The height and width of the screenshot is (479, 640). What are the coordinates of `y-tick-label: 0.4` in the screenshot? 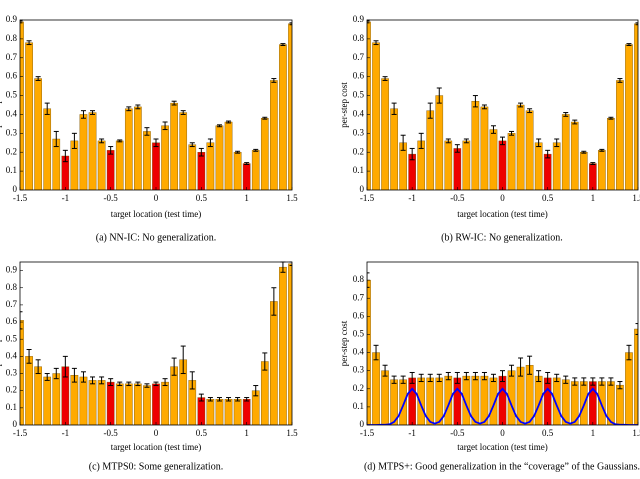 It's located at (359, 352).